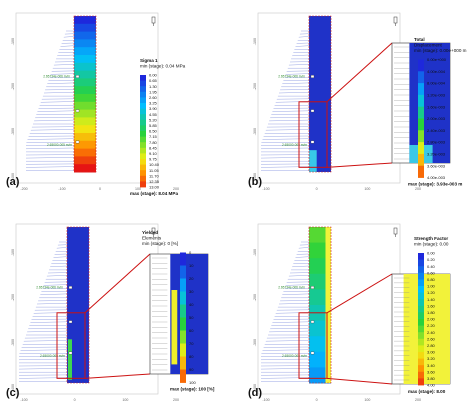 The image size is (474, 414). What do you see at coordinates (191, 369) in the screenshot?
I see `legend-level-label: 90` at bounding box center [191, 369].